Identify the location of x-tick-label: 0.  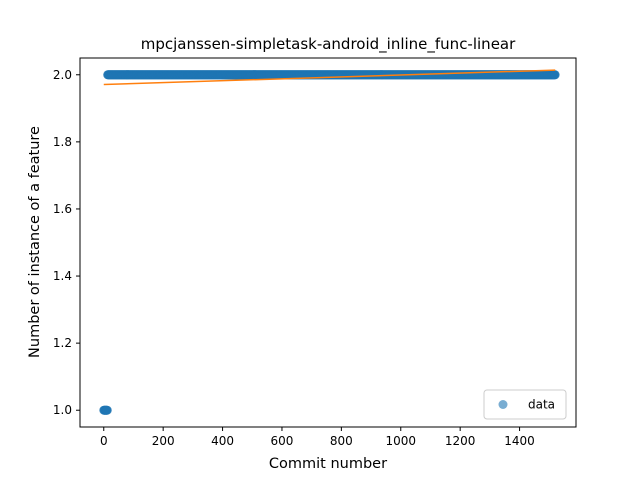
(104, 441).